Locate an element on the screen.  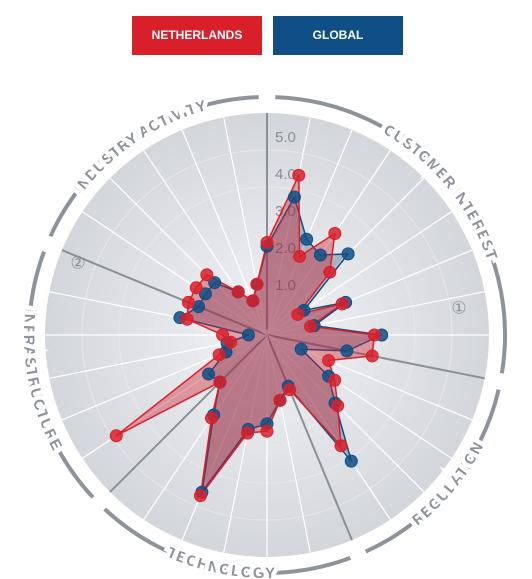
legend-label: GLOBAL is located at coordinates (338, 35).